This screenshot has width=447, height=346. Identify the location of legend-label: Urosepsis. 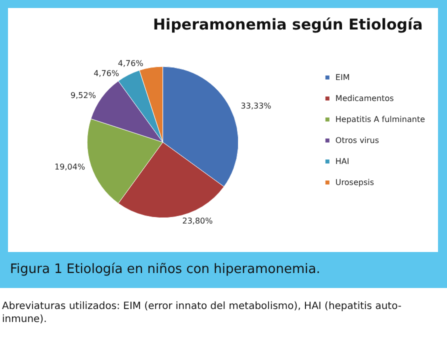
(354, 182).